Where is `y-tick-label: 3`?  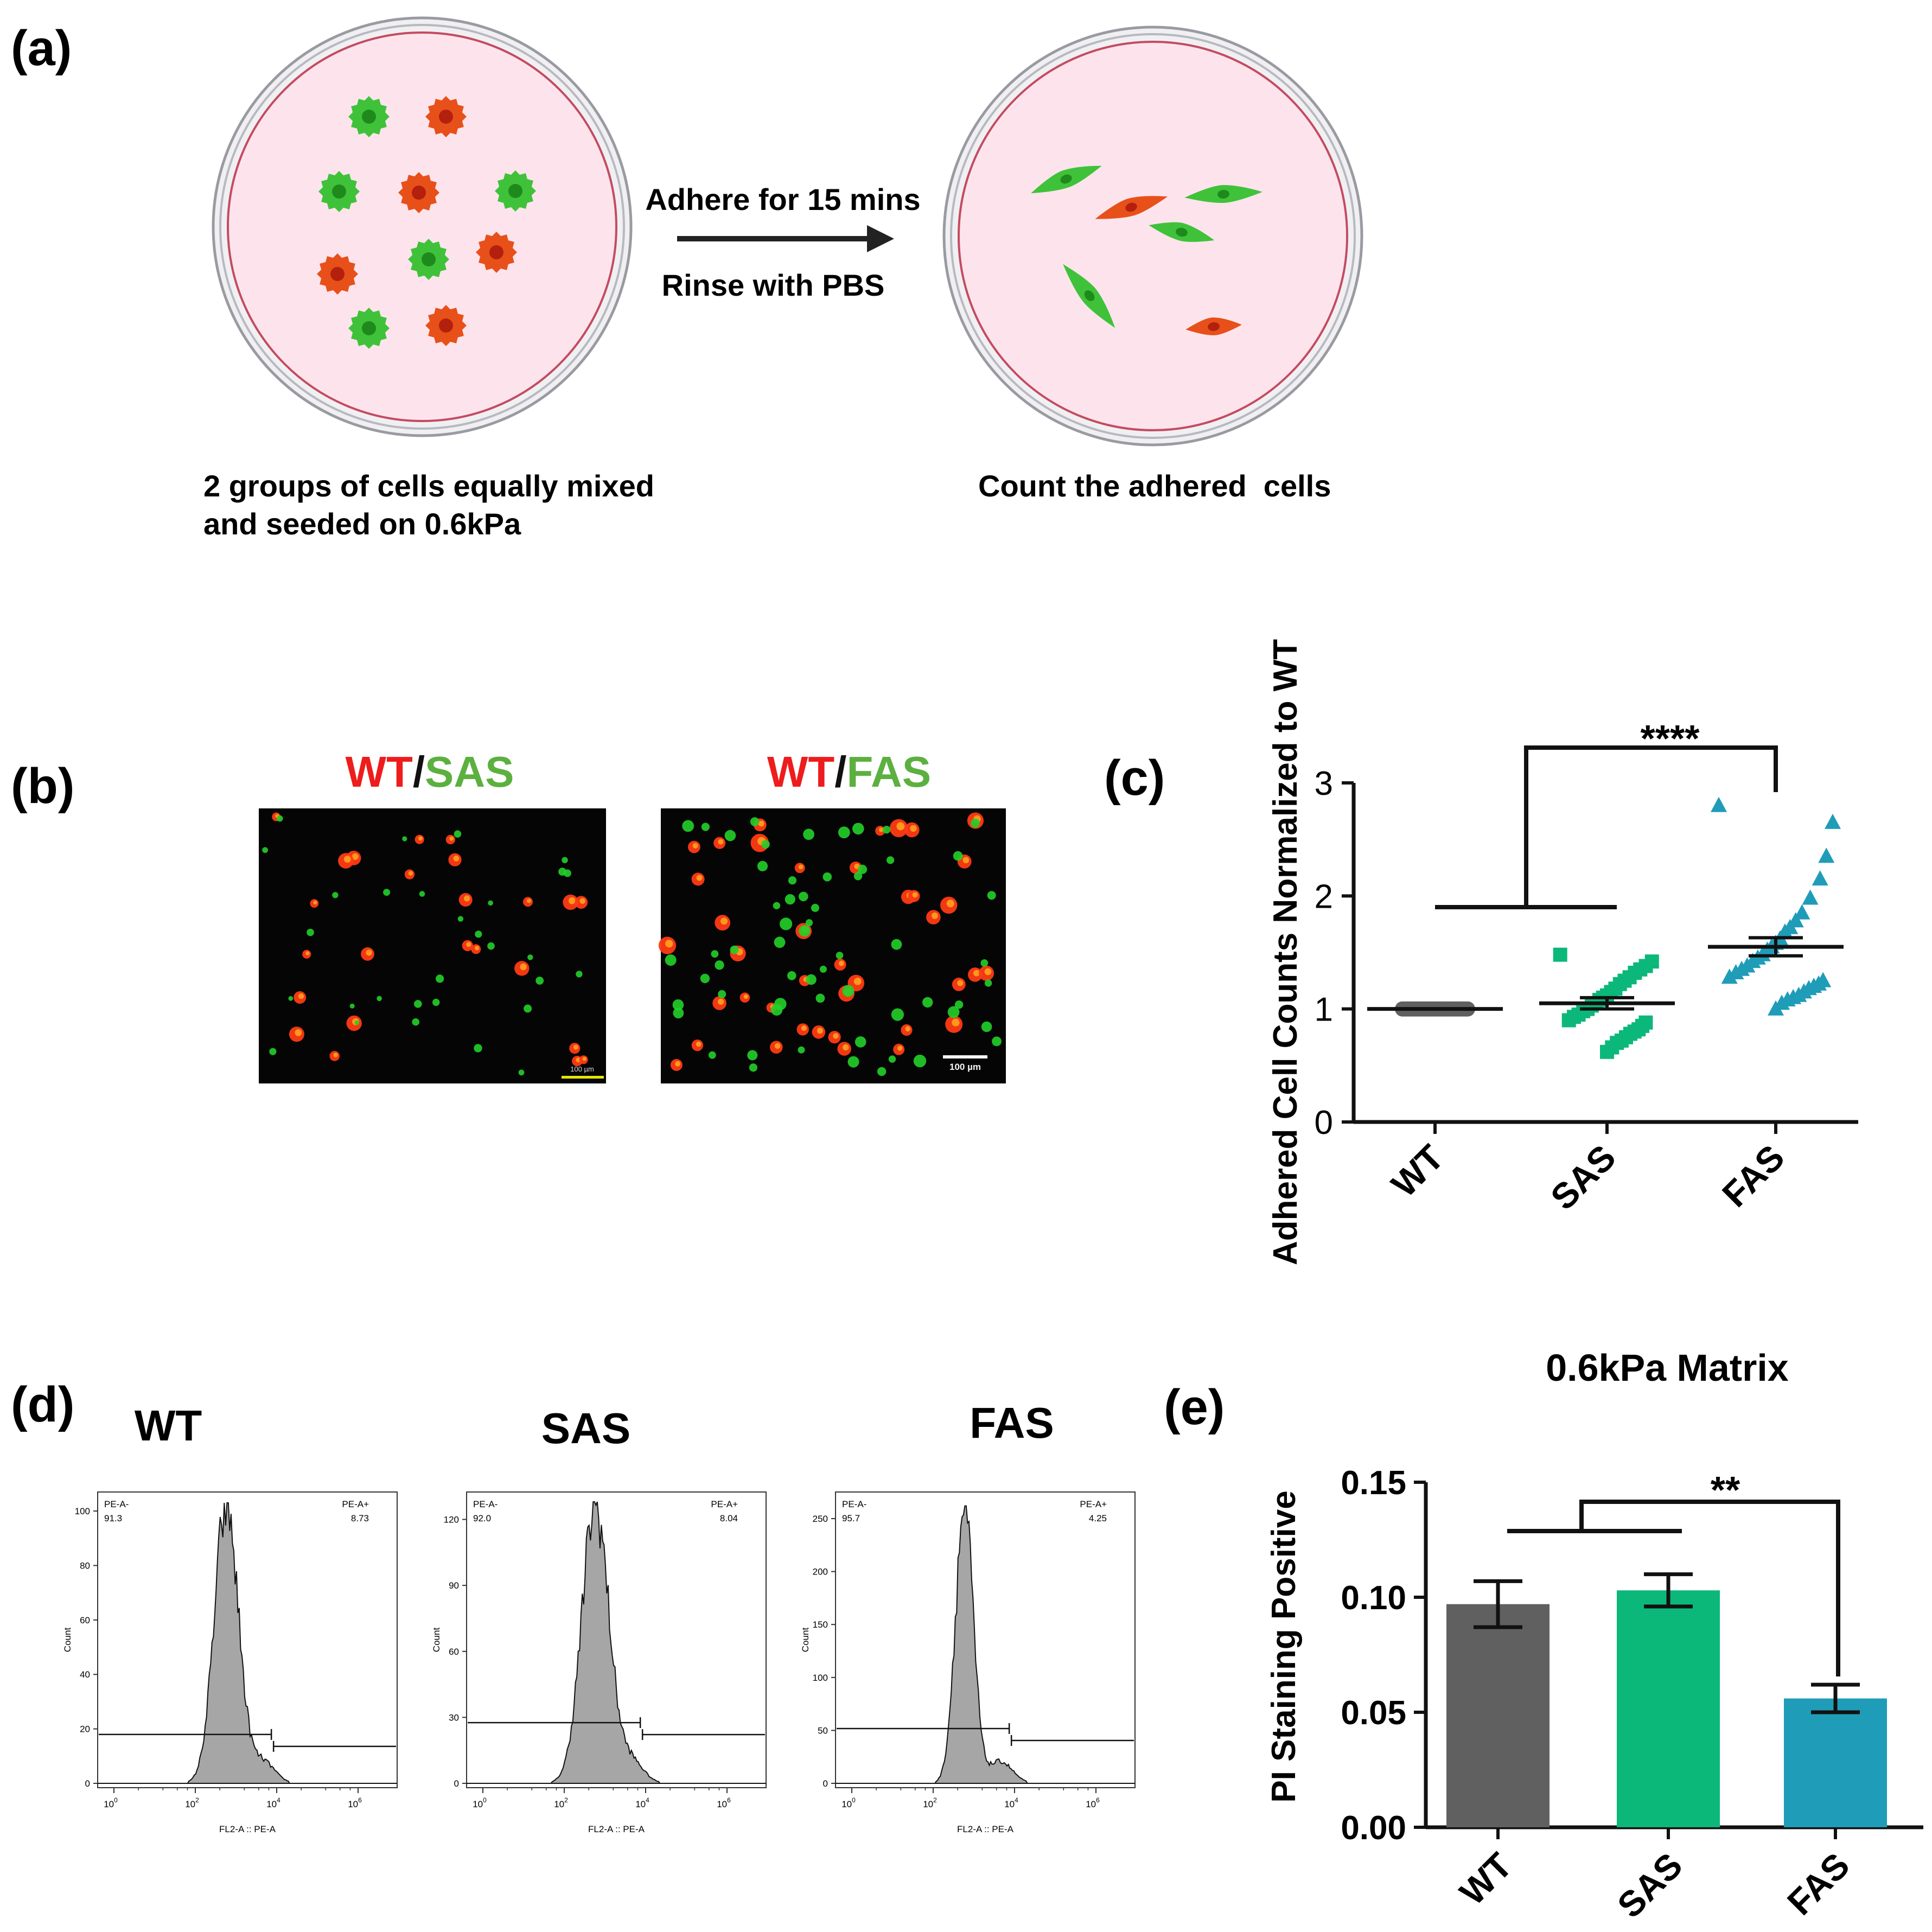
y-tick-label: 3 is located at coordinates (1324, 783).